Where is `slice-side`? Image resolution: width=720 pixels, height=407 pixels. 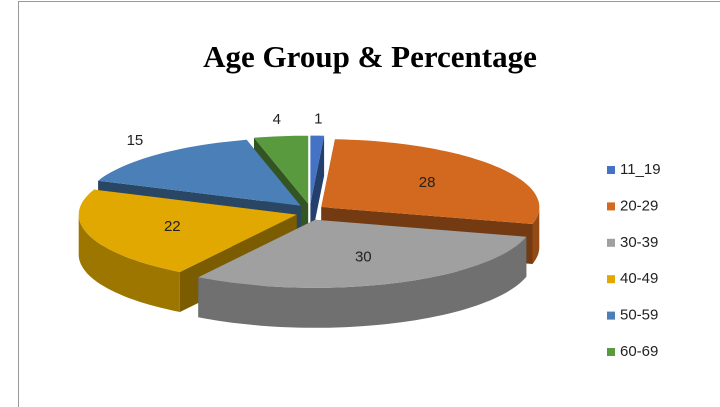
slice-side is located at coordinates (317, 189).